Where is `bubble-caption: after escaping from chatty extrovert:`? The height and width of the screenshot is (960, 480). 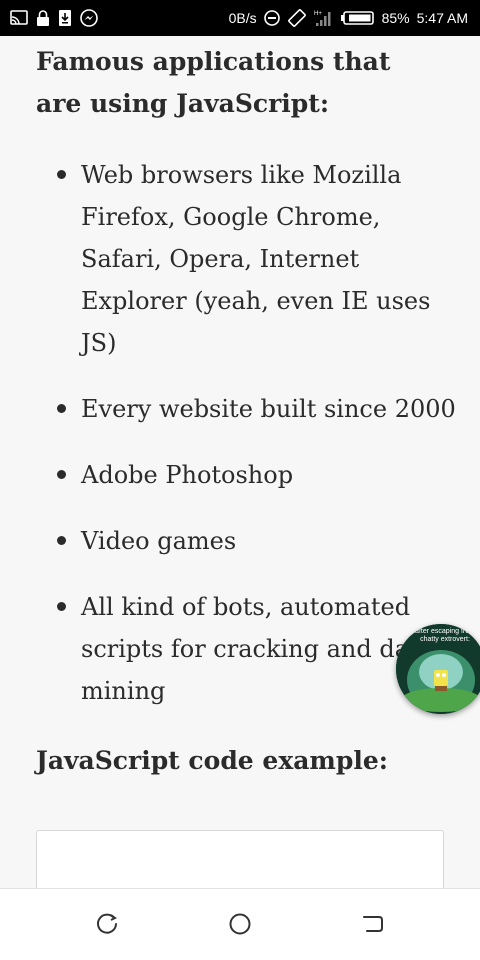
bubble-caption: after escaping from chatty extrovert: is located at coordinates (445, 635).